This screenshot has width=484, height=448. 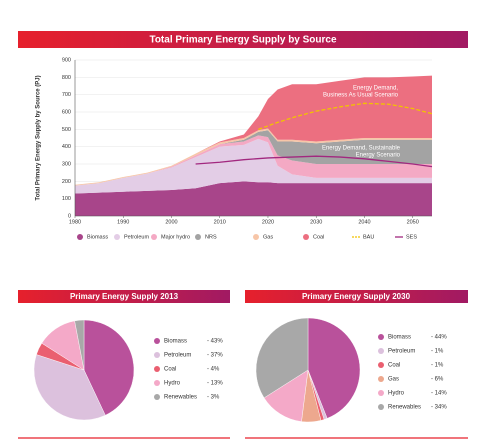 I want to click on legend-label: Major hydro, so click(x=175, y=237).